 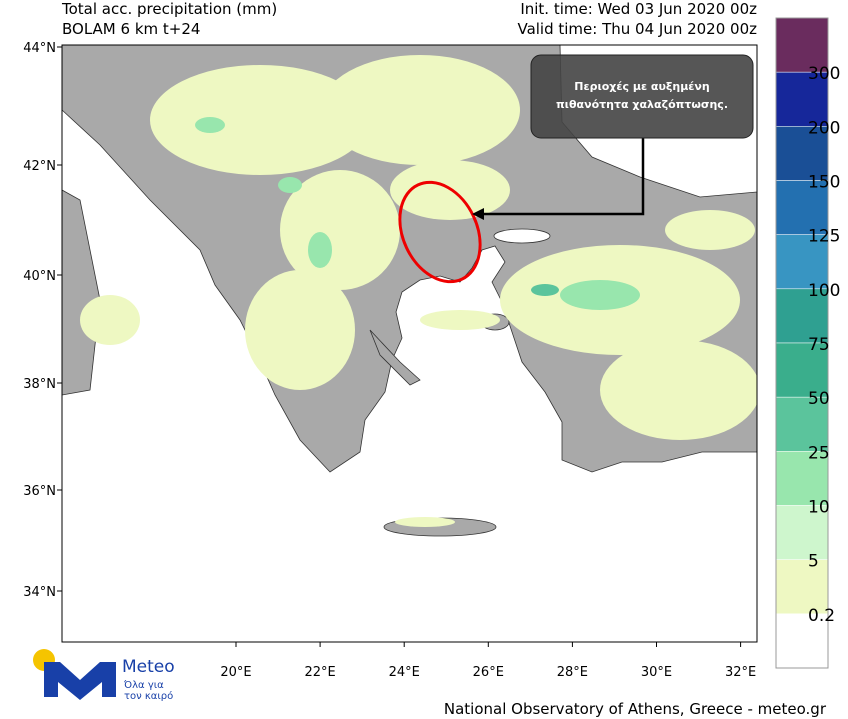 What do you see at coordinates (819, 508) in the screenshot?
I see `colorbar-label: 10` at bounding box center [819, 508].